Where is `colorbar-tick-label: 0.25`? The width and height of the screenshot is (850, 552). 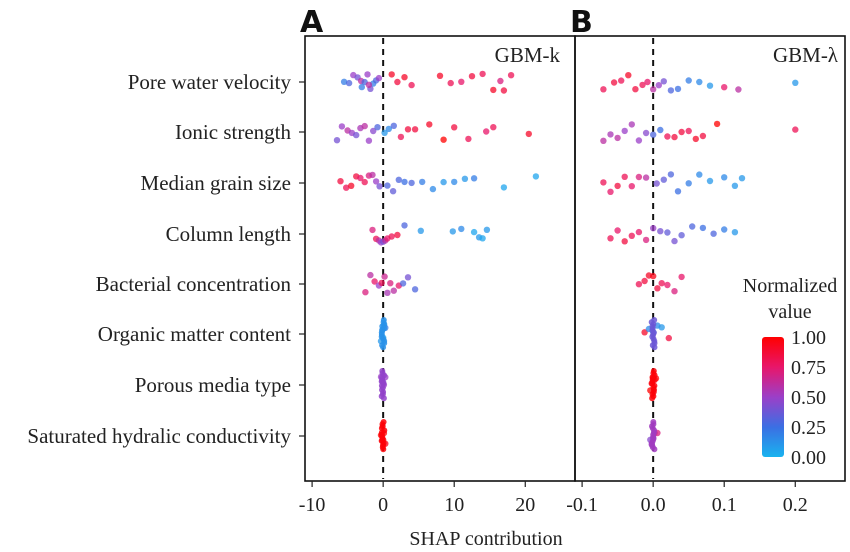
colorbar-tick-label: 0.25 is located at coordinates (808, 428).